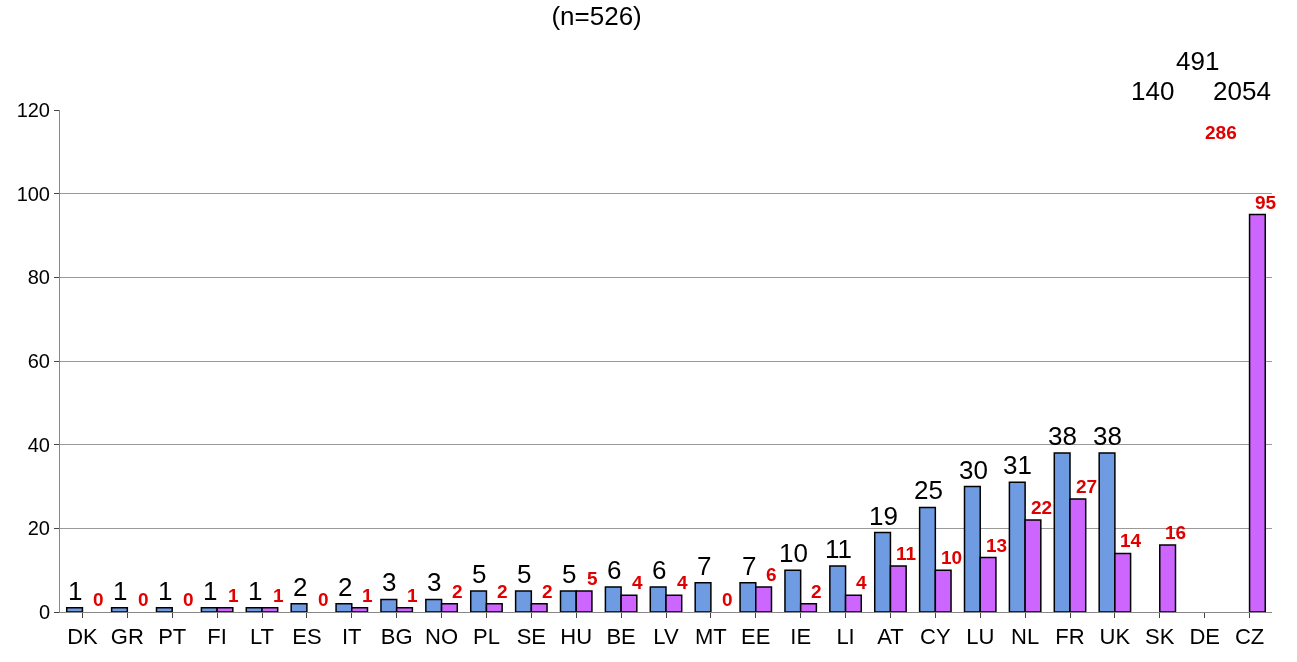  What do you see at coordinates (1070, 637) in the screenshot?
I see `x-tick-label: FR` at bounding box center [1070, 637].